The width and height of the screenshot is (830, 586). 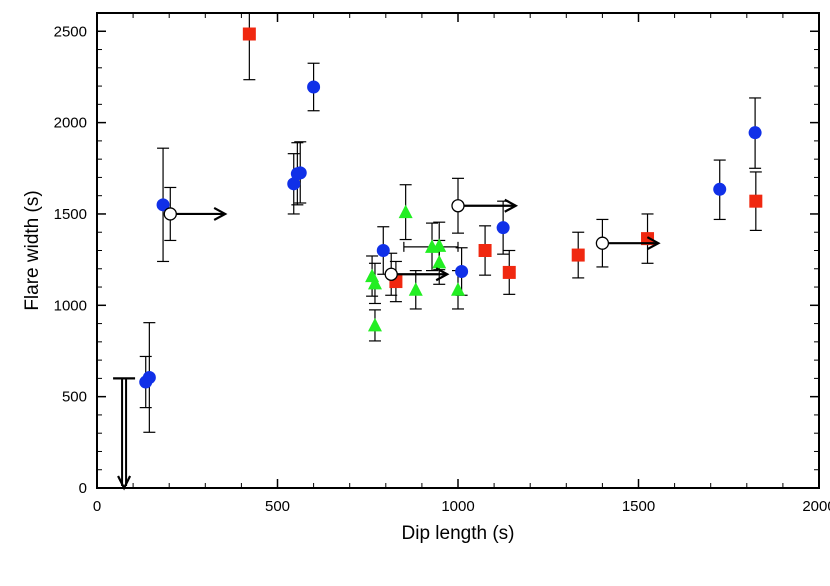 I want to click on y-tick-label: 0, so click(x=83, y=488).